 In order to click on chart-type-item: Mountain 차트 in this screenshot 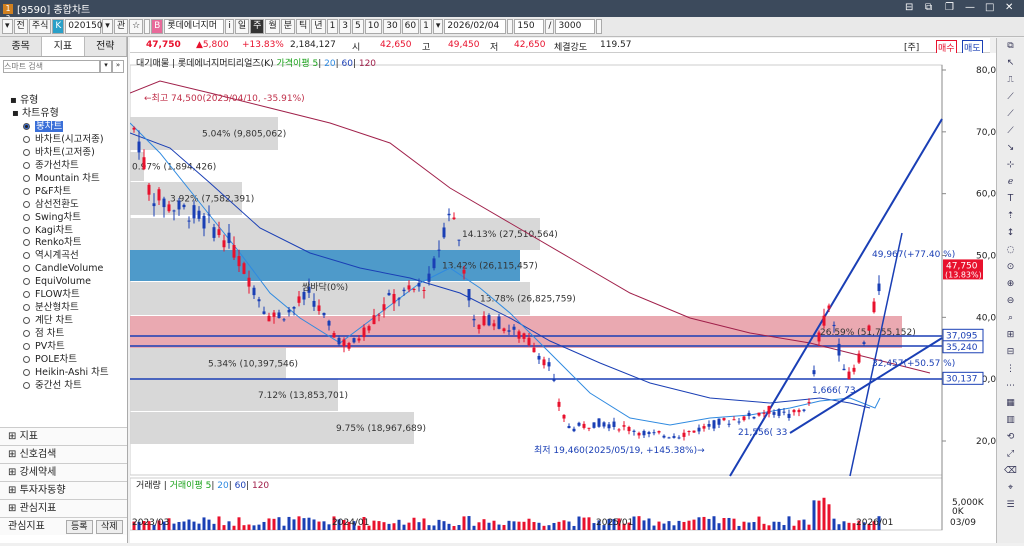, I will do `click(59, 178)`.